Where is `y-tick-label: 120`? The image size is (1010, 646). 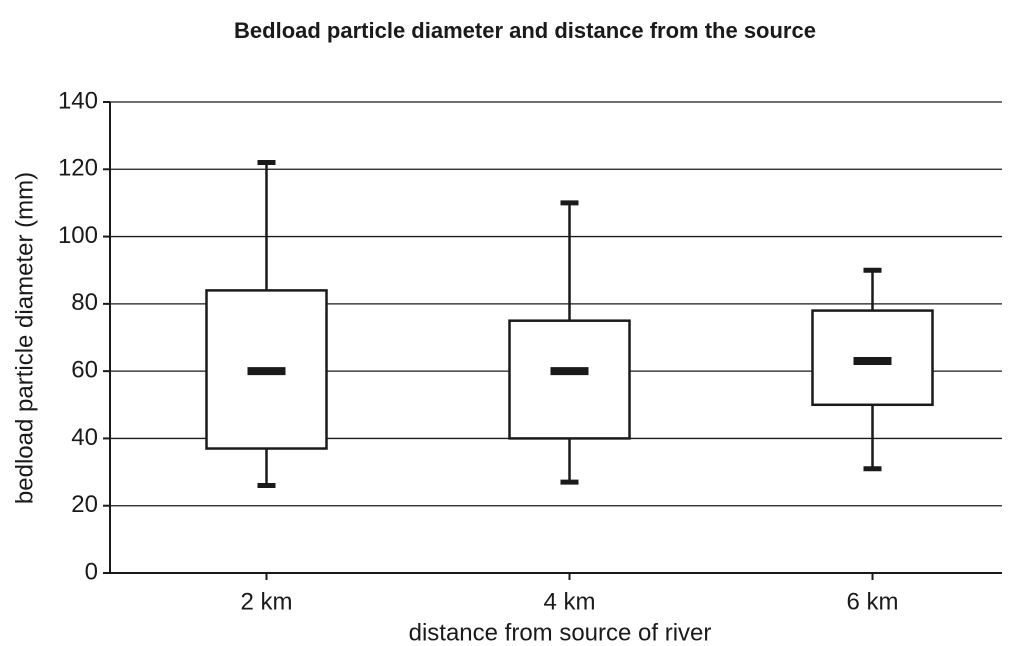 y-tick-label: 120 is located at coordinates (78, 168).